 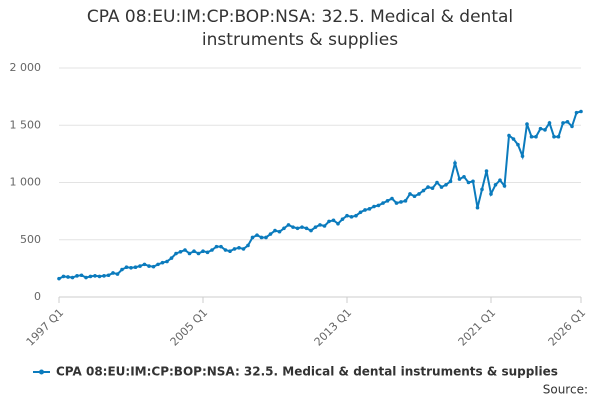 What do you see at coordinates (41, 372) in the screenshot?
I see `legend-marker` at bounding box center [41, 372].